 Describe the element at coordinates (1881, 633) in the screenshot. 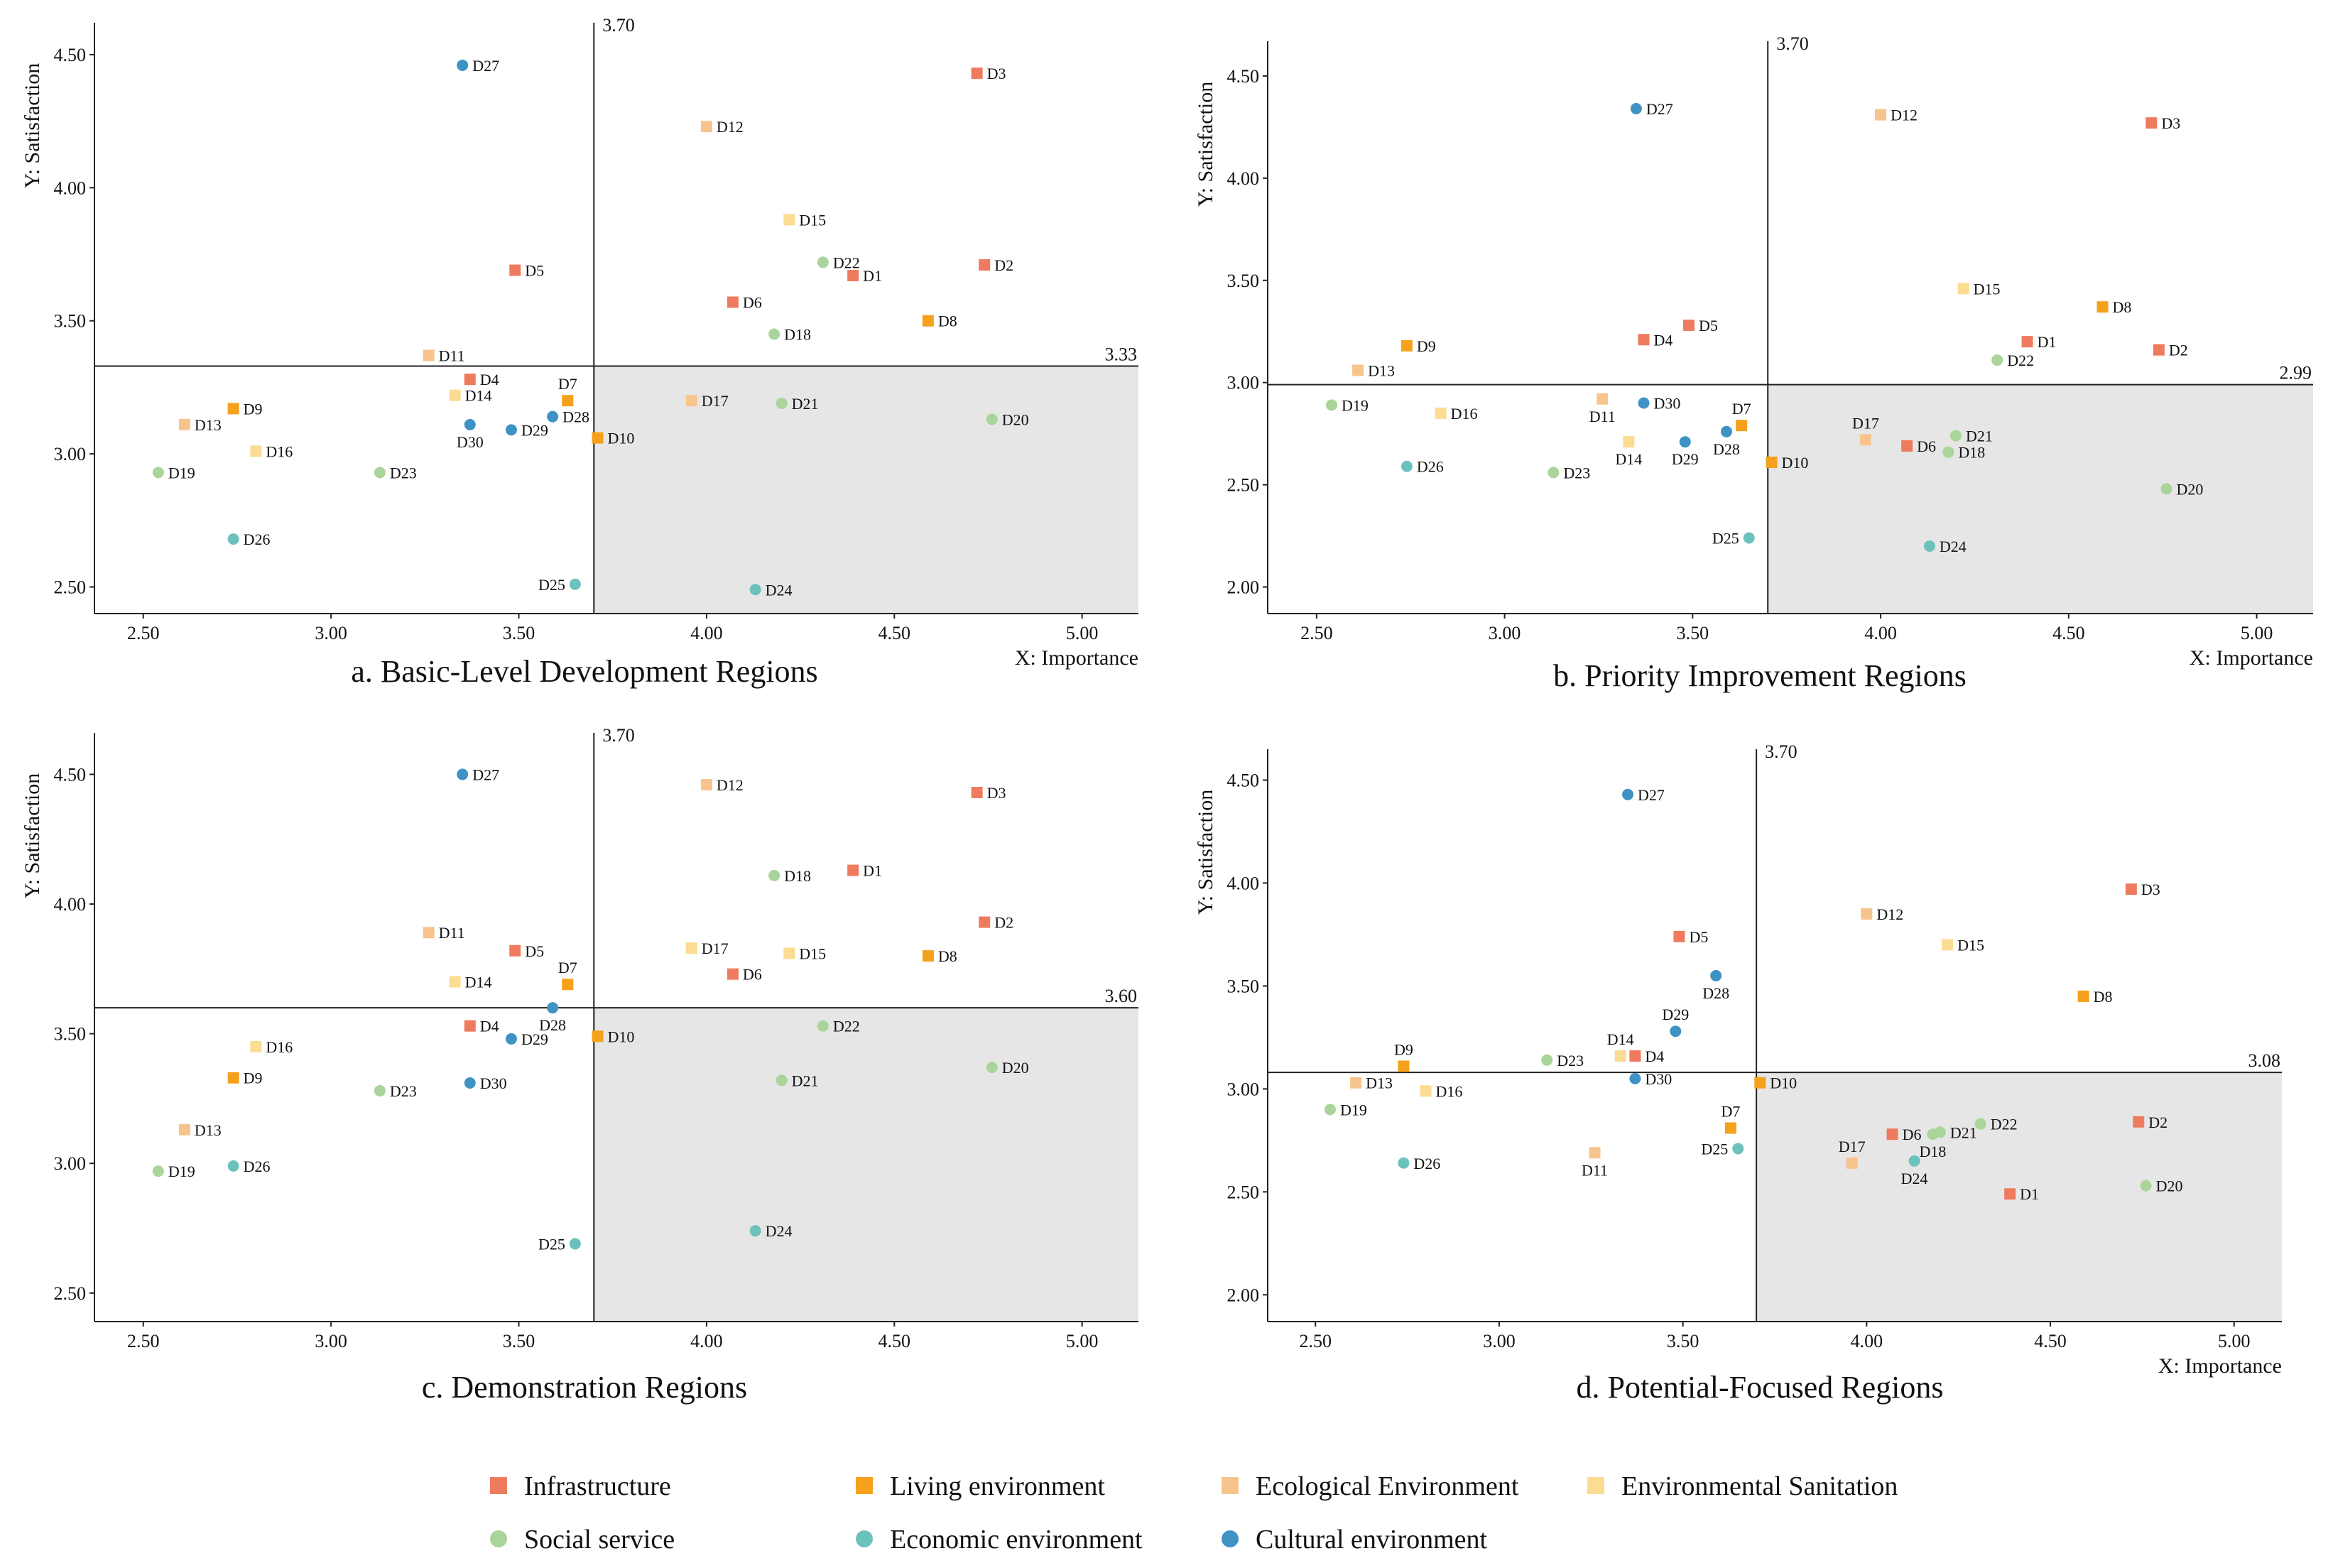

I see `x-tick-label: 4.00` at that location.